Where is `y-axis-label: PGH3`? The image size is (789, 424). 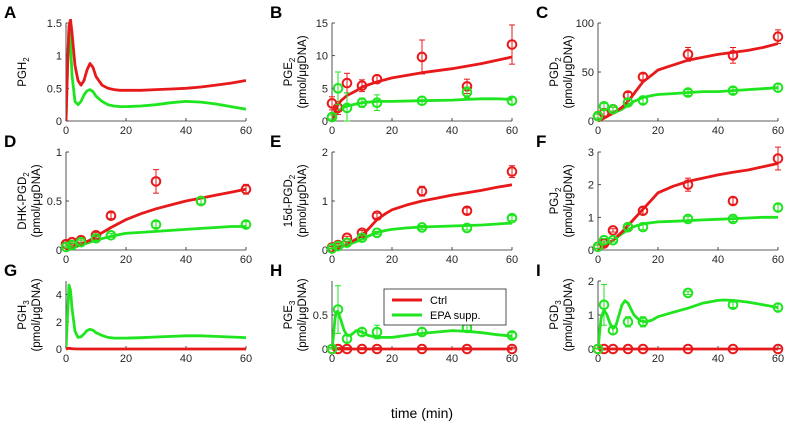
y-axis-label: PGH3 is located at coordinates (24, 315).